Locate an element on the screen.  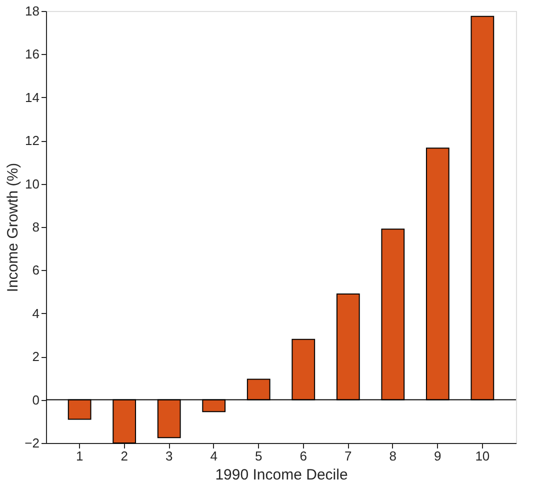
x-tick-label: 5 is located at coordinates (258, 456).